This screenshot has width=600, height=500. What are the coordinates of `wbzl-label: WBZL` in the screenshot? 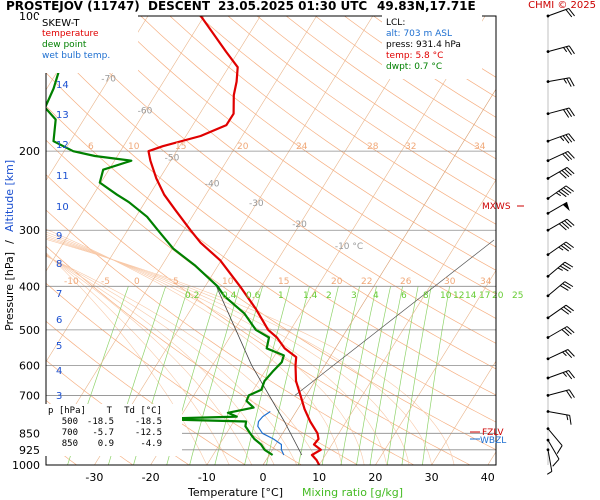 It's located at (493, 441).